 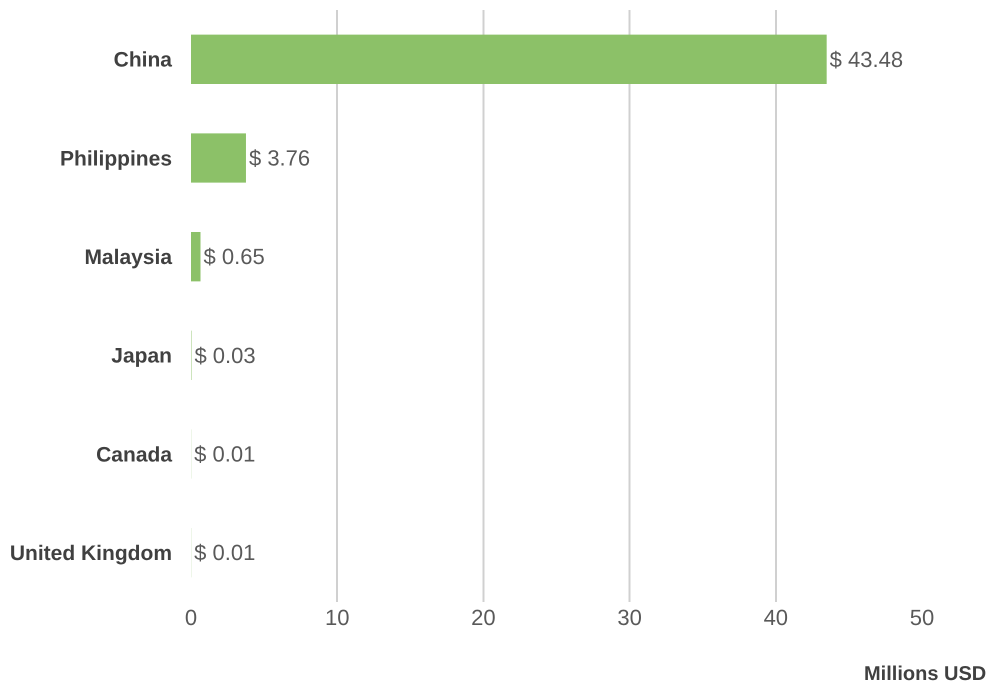 I want to click on y-tick-label: Malaysia, so click(x=128, y=258).